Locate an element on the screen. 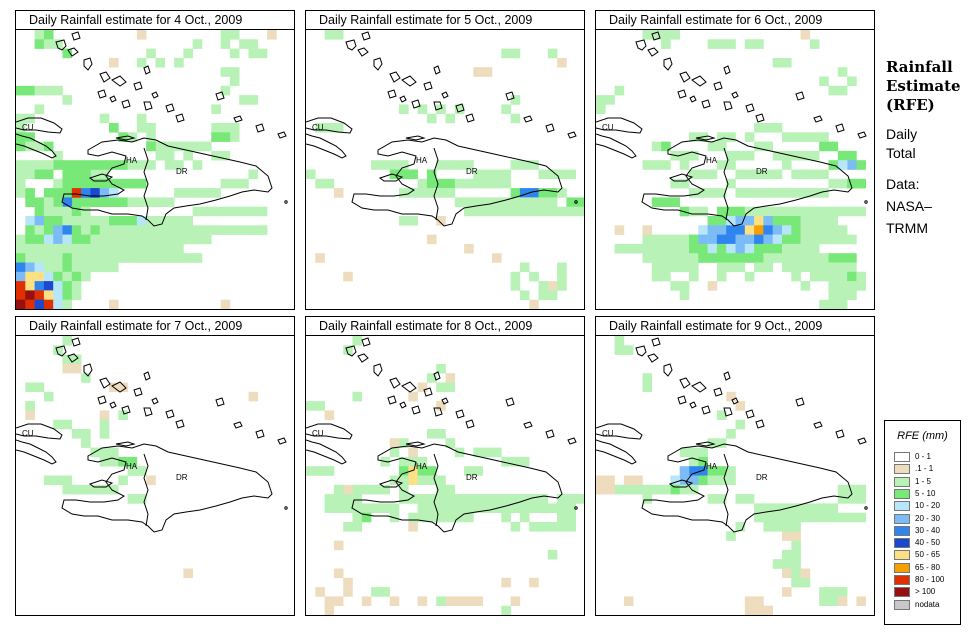 The width and height of the screenshot is (971, 635). label-haiti: HA is located at coordinates (422, 466).